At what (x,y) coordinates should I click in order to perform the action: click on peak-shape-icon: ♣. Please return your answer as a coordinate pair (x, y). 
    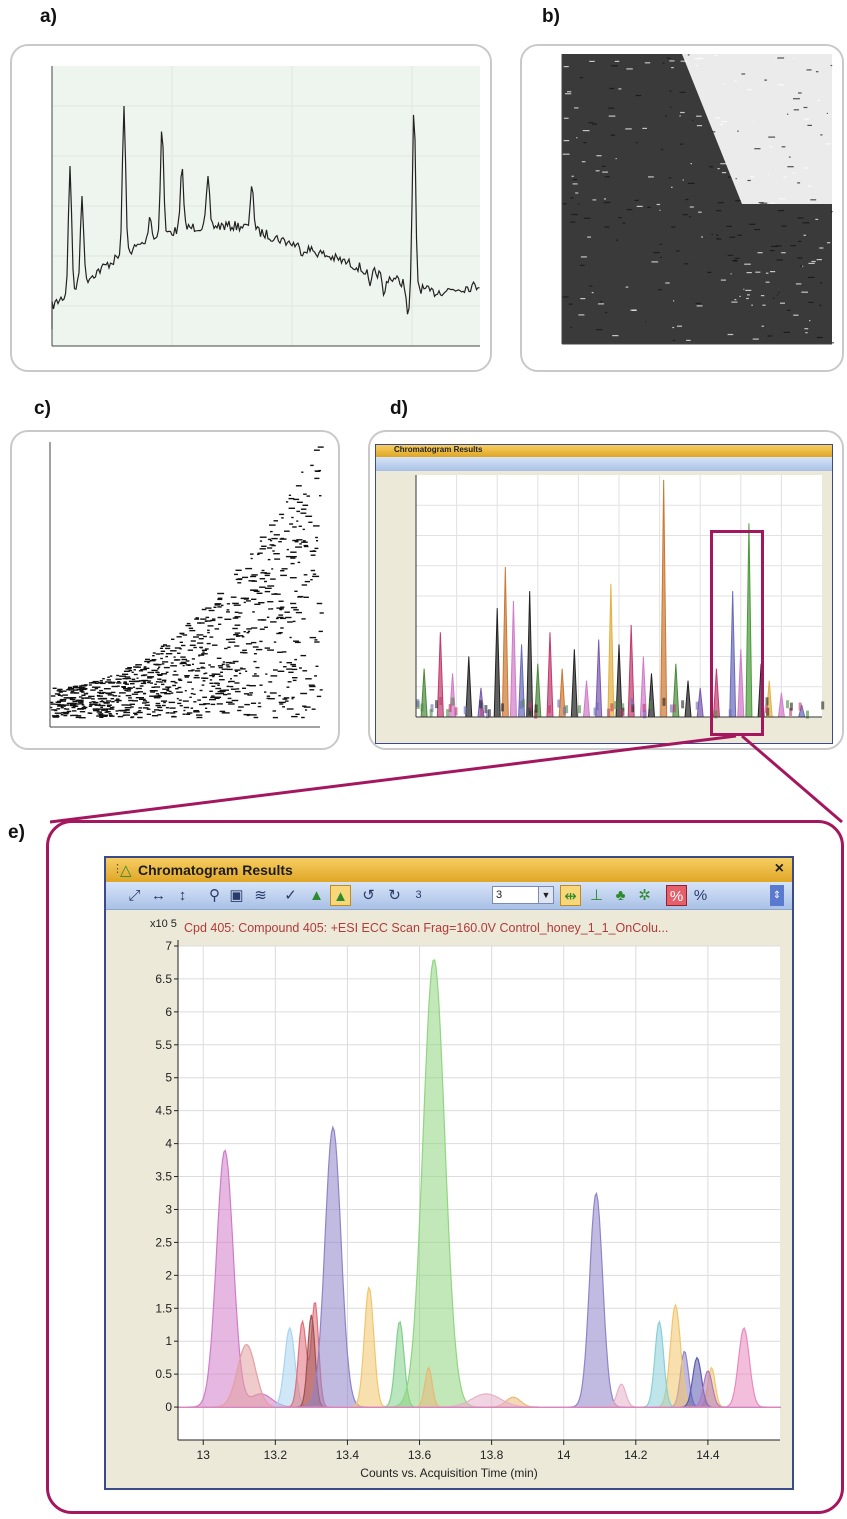
    Looking at the image, I should click on (620, 895).